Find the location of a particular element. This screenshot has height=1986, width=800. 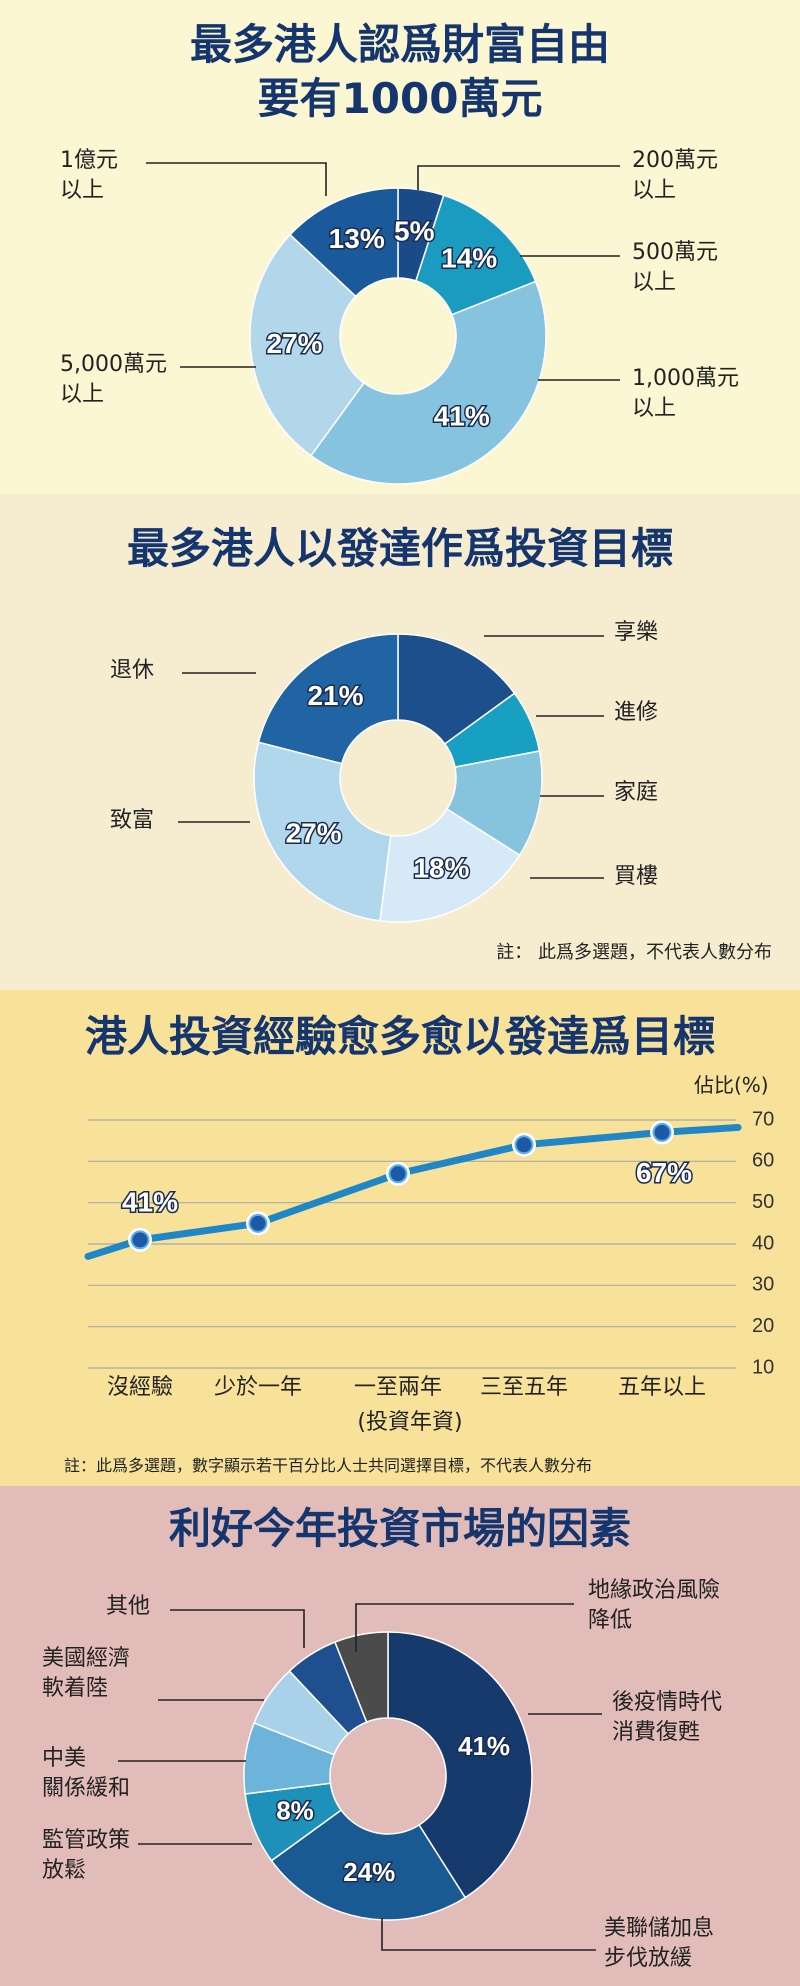

chart-title: 港人投資經驗愈多愈以發達爲目標 is located at coordinates (399, 1036).